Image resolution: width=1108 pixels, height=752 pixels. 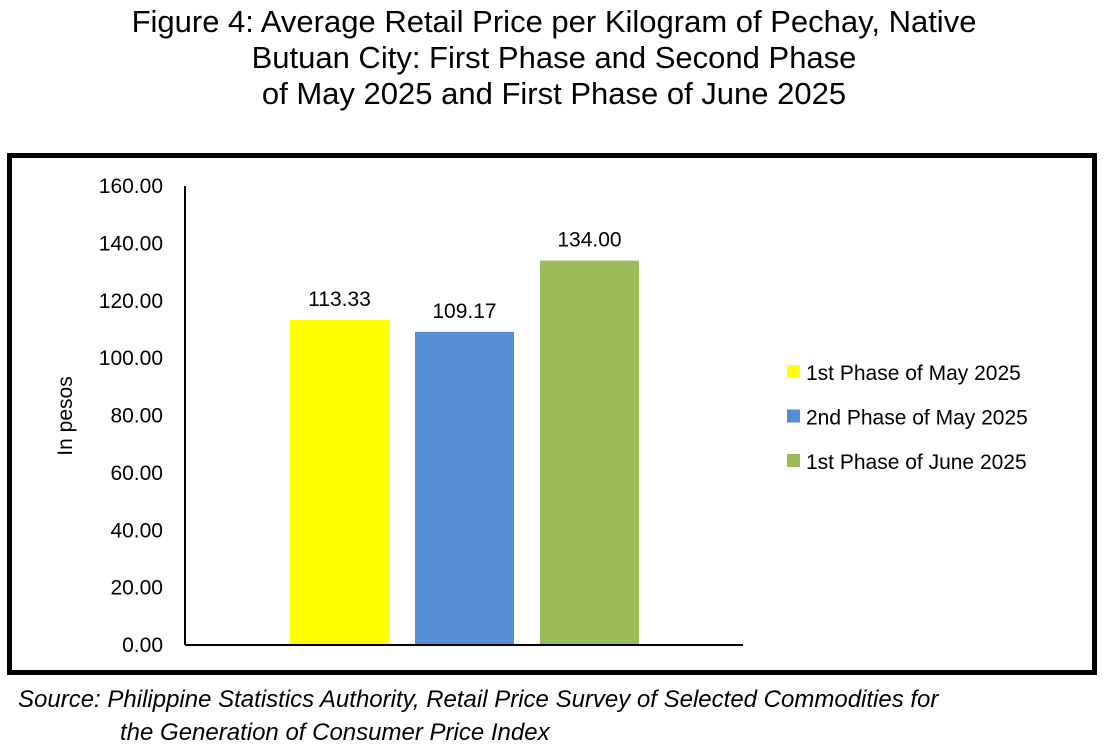 What do you see at coordinates (136, 473) in the screenshot?
I see `y-tick-label: 60.00` at bounding box center [136, 473].